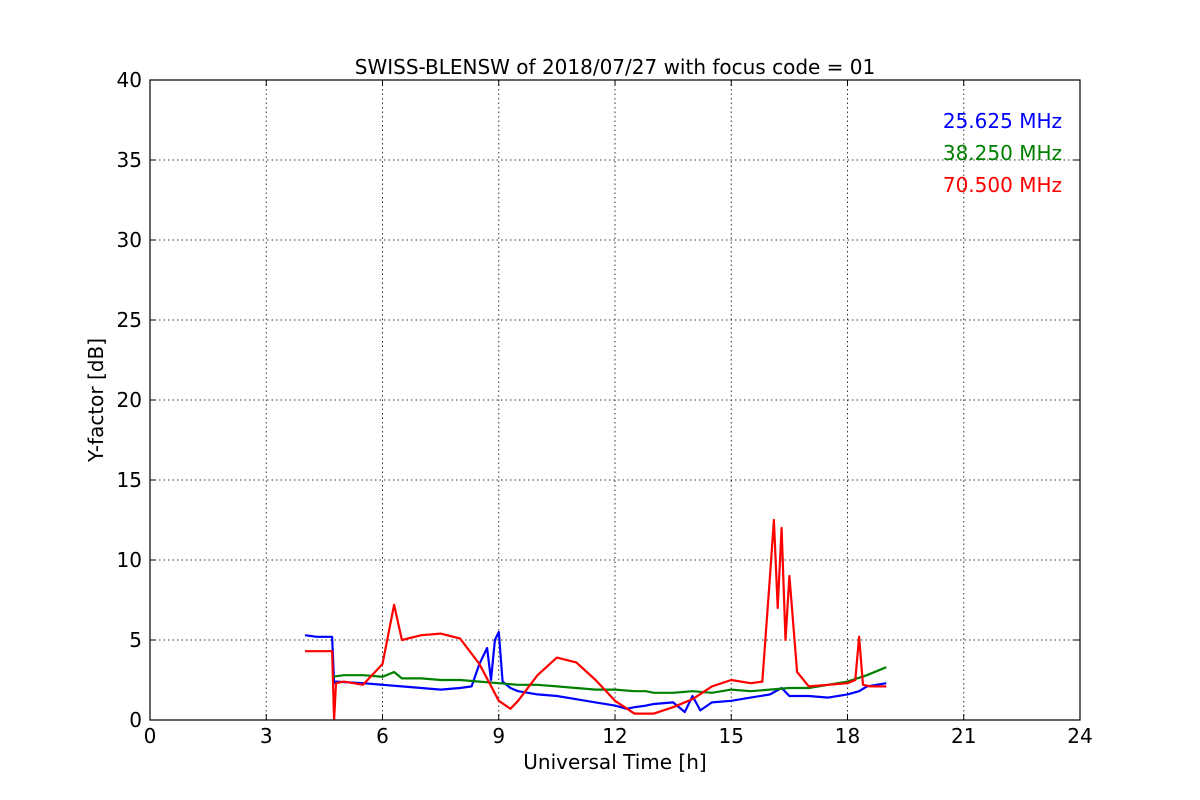  Describe the element at coordinates (963, 736) in the screenshot. I see `x-tick-label: 21` at that location.